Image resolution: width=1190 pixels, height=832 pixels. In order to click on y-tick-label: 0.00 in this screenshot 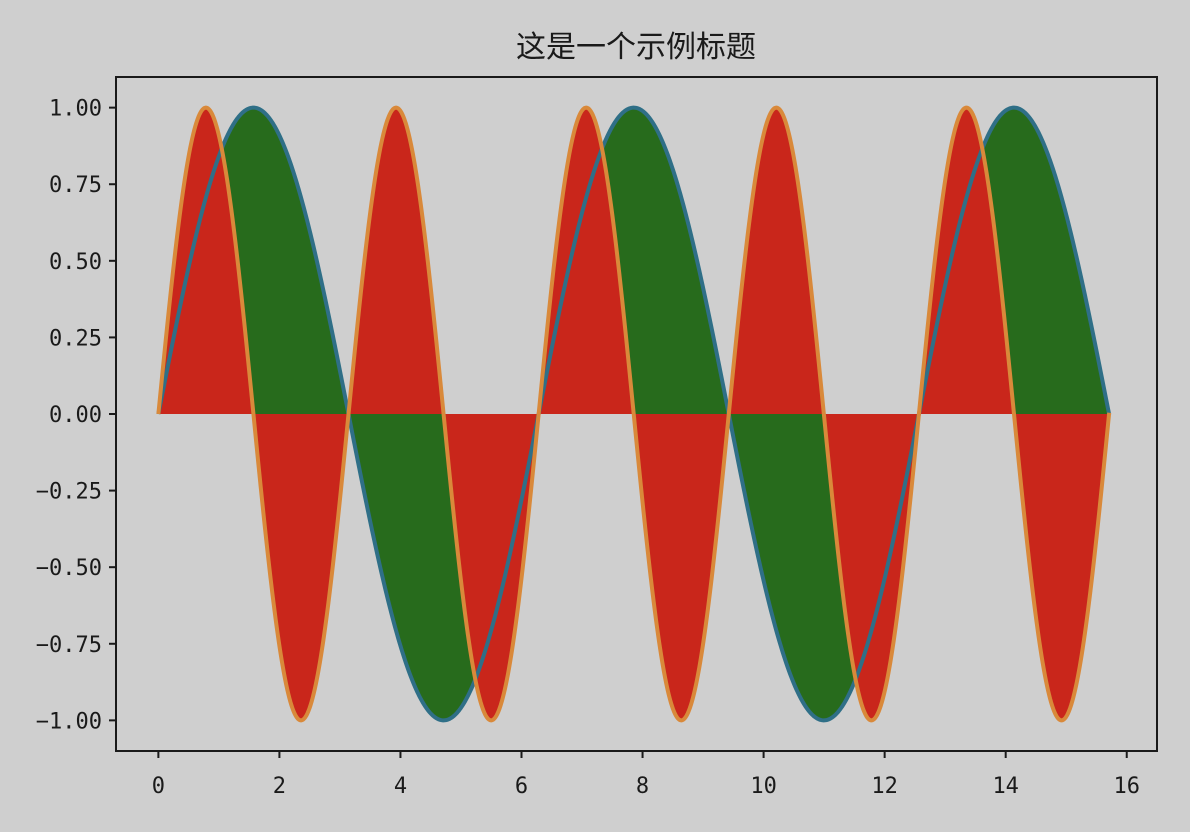, I will do `click(75, 415)`.